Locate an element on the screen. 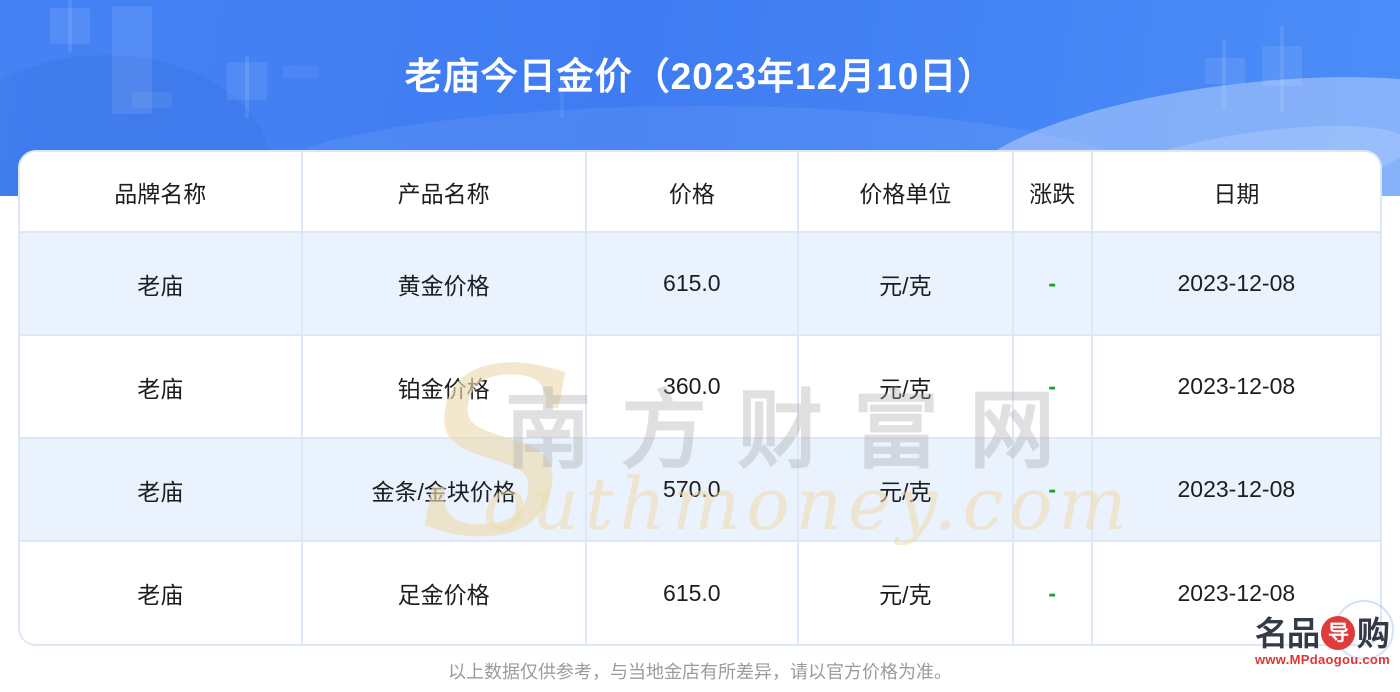 The height and width of the screenshot is (692, 1400). column-header: 价格单位 is located at coordinates (905, 192).